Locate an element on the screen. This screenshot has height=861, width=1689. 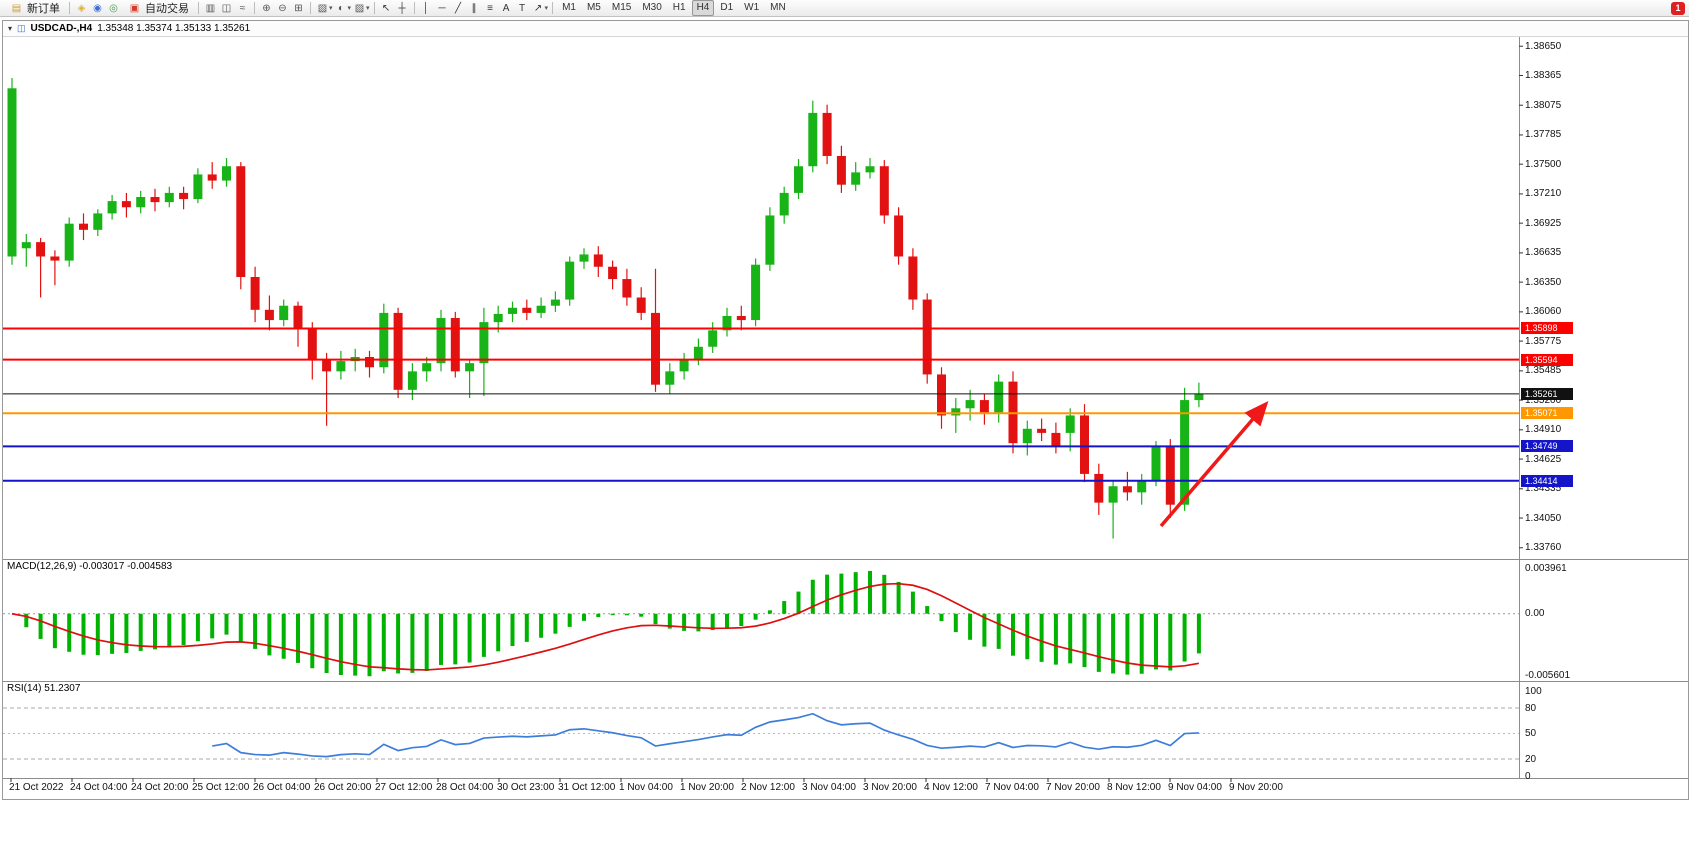
timeframe-button-h1: H1 is located at coordinates (679, 7).